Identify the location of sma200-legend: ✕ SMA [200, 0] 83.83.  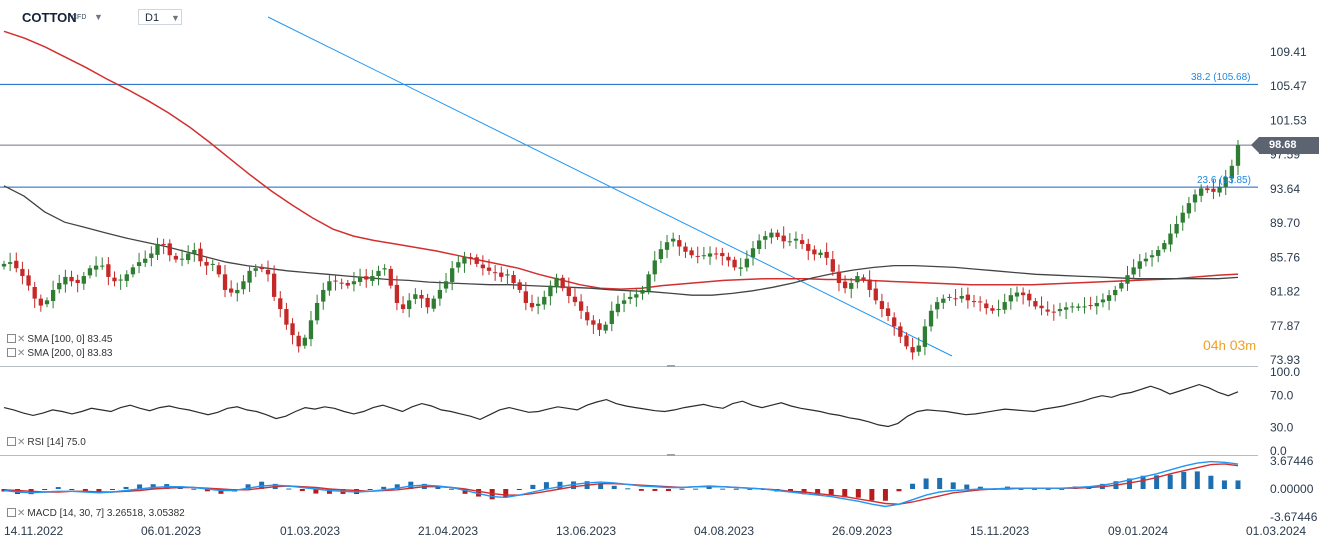
(59, 353).